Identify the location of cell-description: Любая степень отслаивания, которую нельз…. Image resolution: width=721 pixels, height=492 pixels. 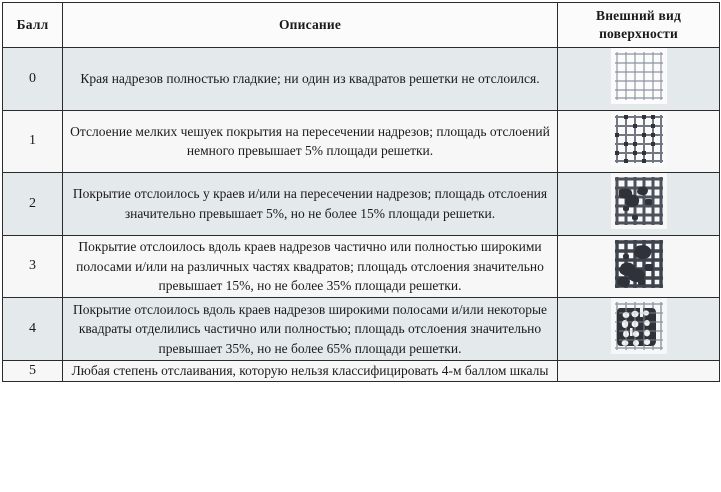
(310, 371).